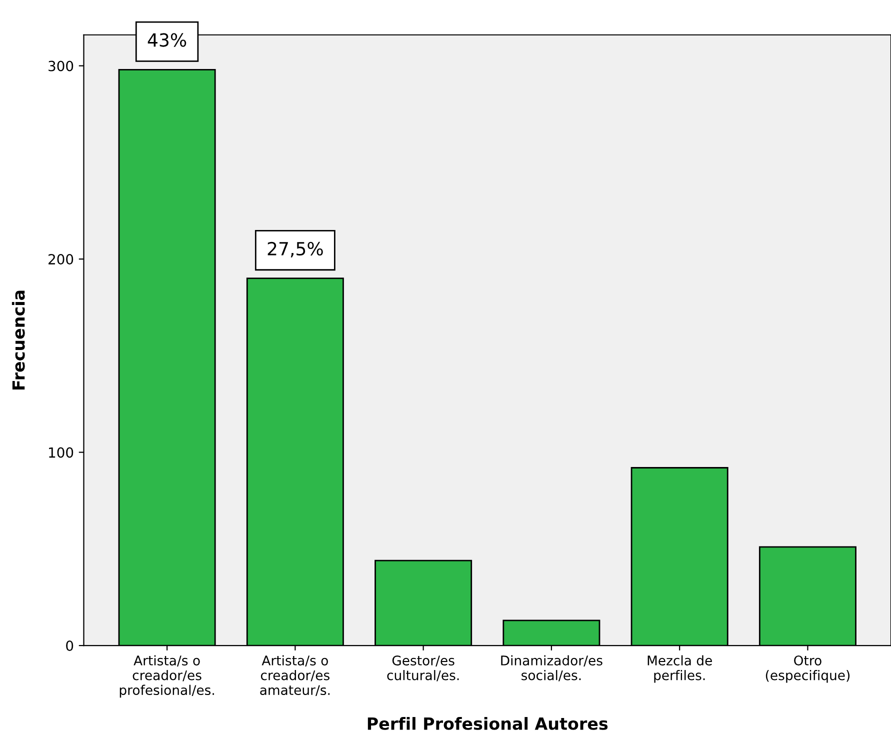 The width and height of the screenshot is (891, 742). Describe the element at coordinates (61, 66) in the screenshot. I see `y-tick-label: 300` at that location.